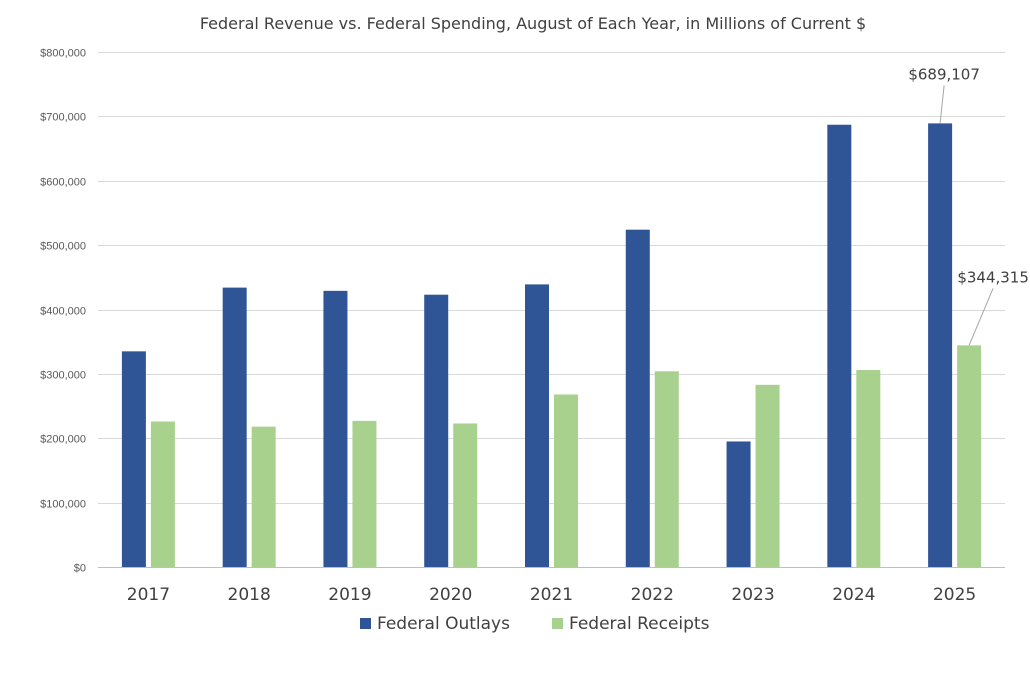 Image resolution: width=1030 pixels, height=673 pixels. What do you see at coordinates (954, 595) in the screenshot?
I see `x-tick-label: 2025` at bounding box center [954, 595].